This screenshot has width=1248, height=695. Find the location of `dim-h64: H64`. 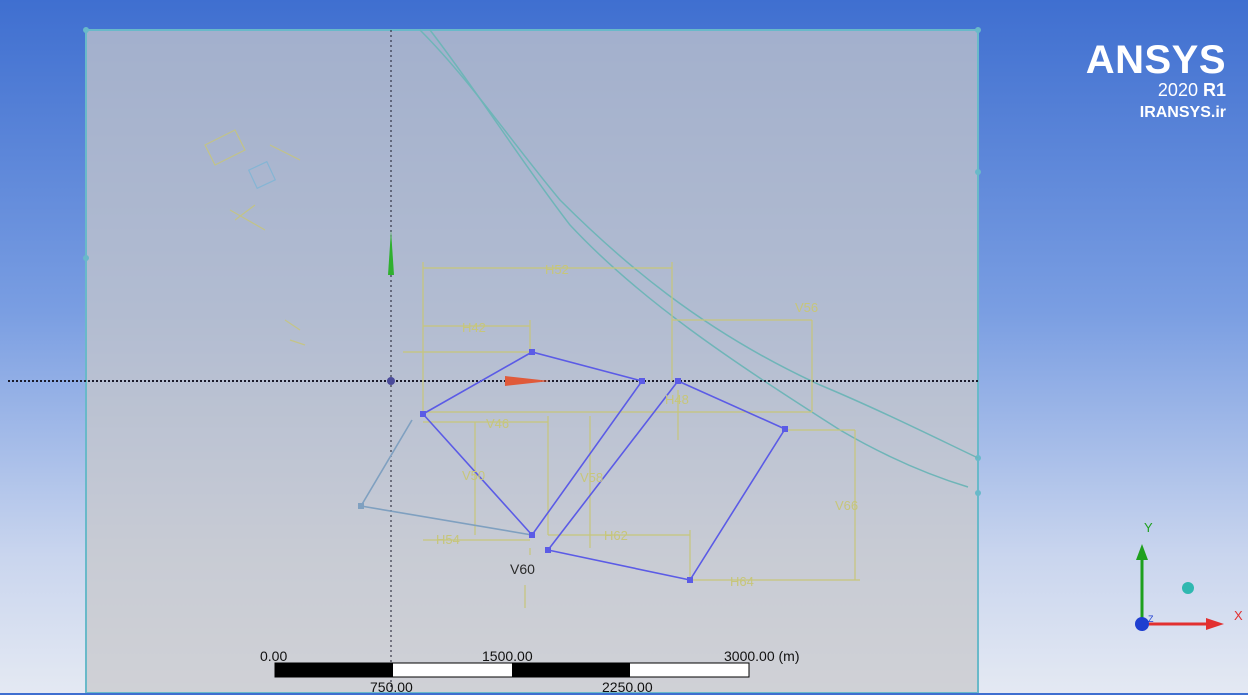

dim-h64: H64 is located at coordinates (742, 581).